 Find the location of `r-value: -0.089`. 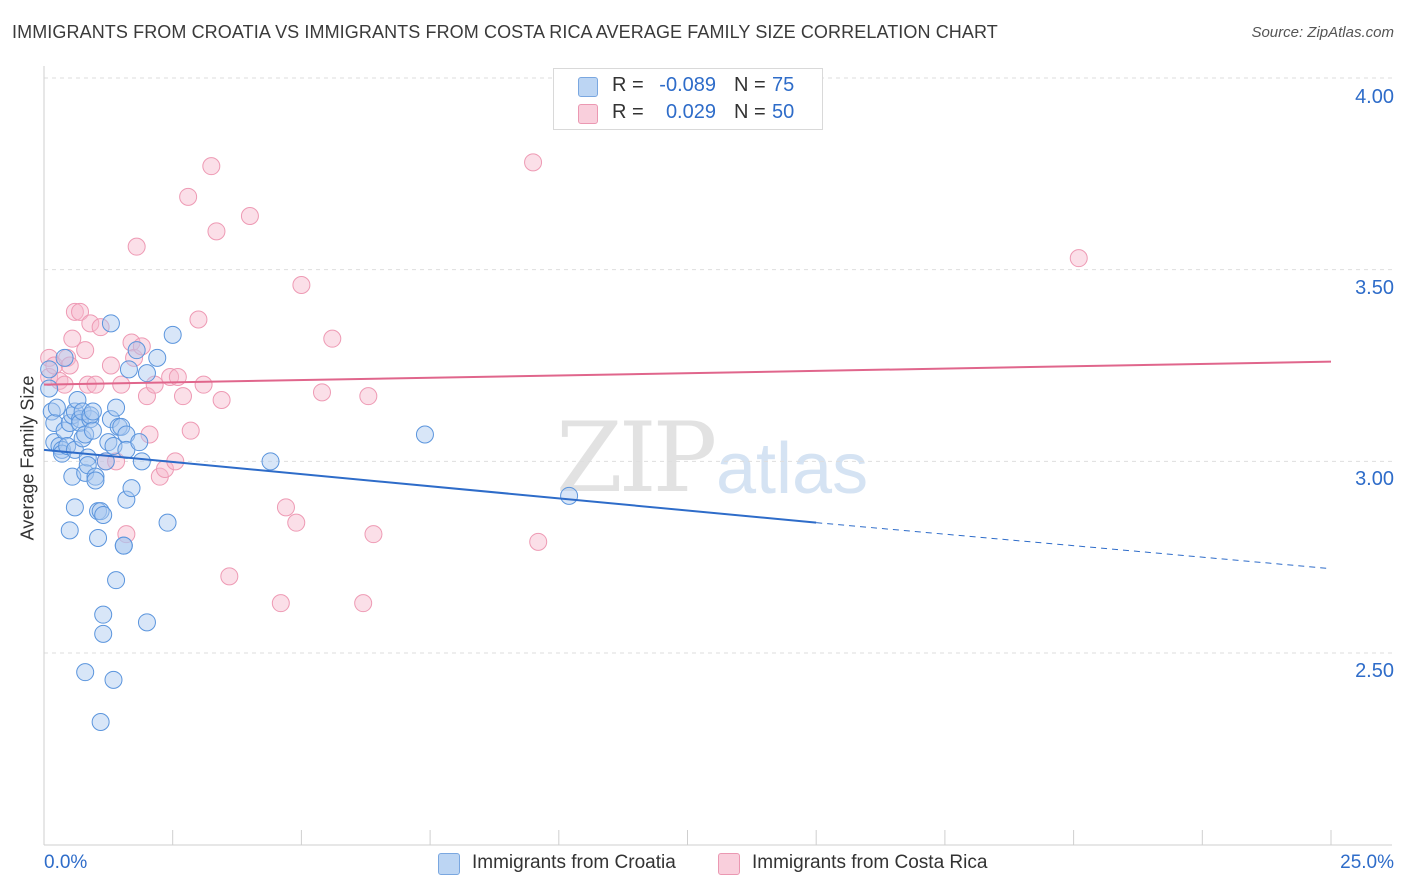

r-value: -0.089 is located at coordinates (687, 85).